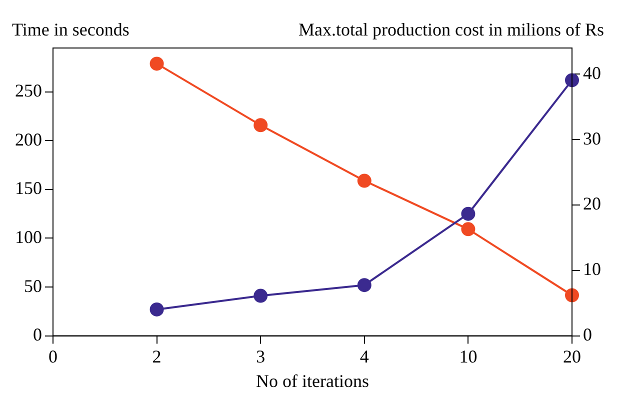  I want to click on x-tick-label: 4, so click(364, 356).